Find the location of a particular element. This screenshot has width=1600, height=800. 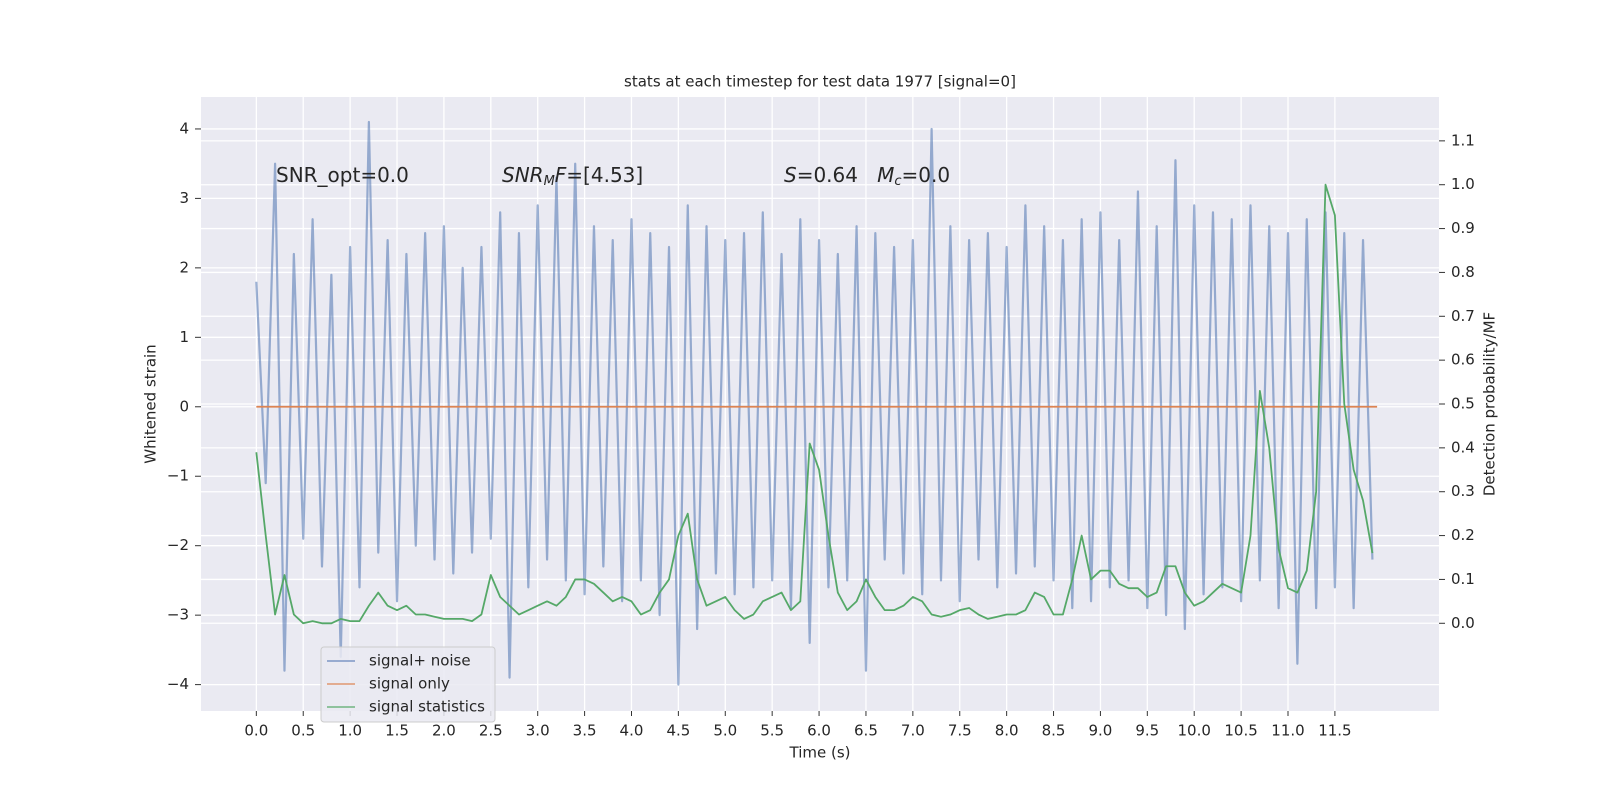

x-tick-label: 7.0 is located at coordinates (913, 731).